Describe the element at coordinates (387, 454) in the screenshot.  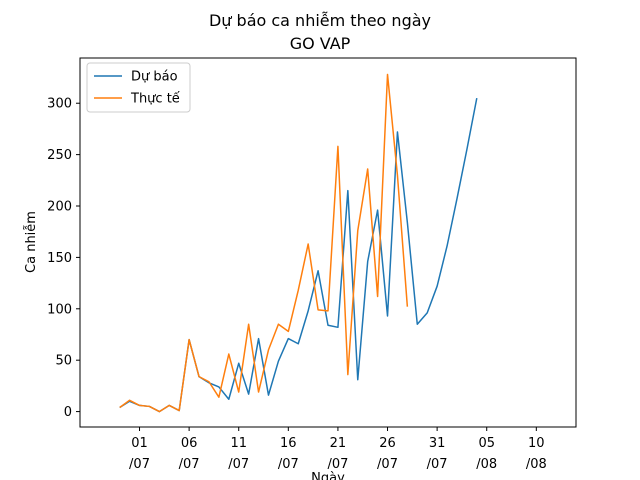
I see `x-tick-label: 26/07` at that location.